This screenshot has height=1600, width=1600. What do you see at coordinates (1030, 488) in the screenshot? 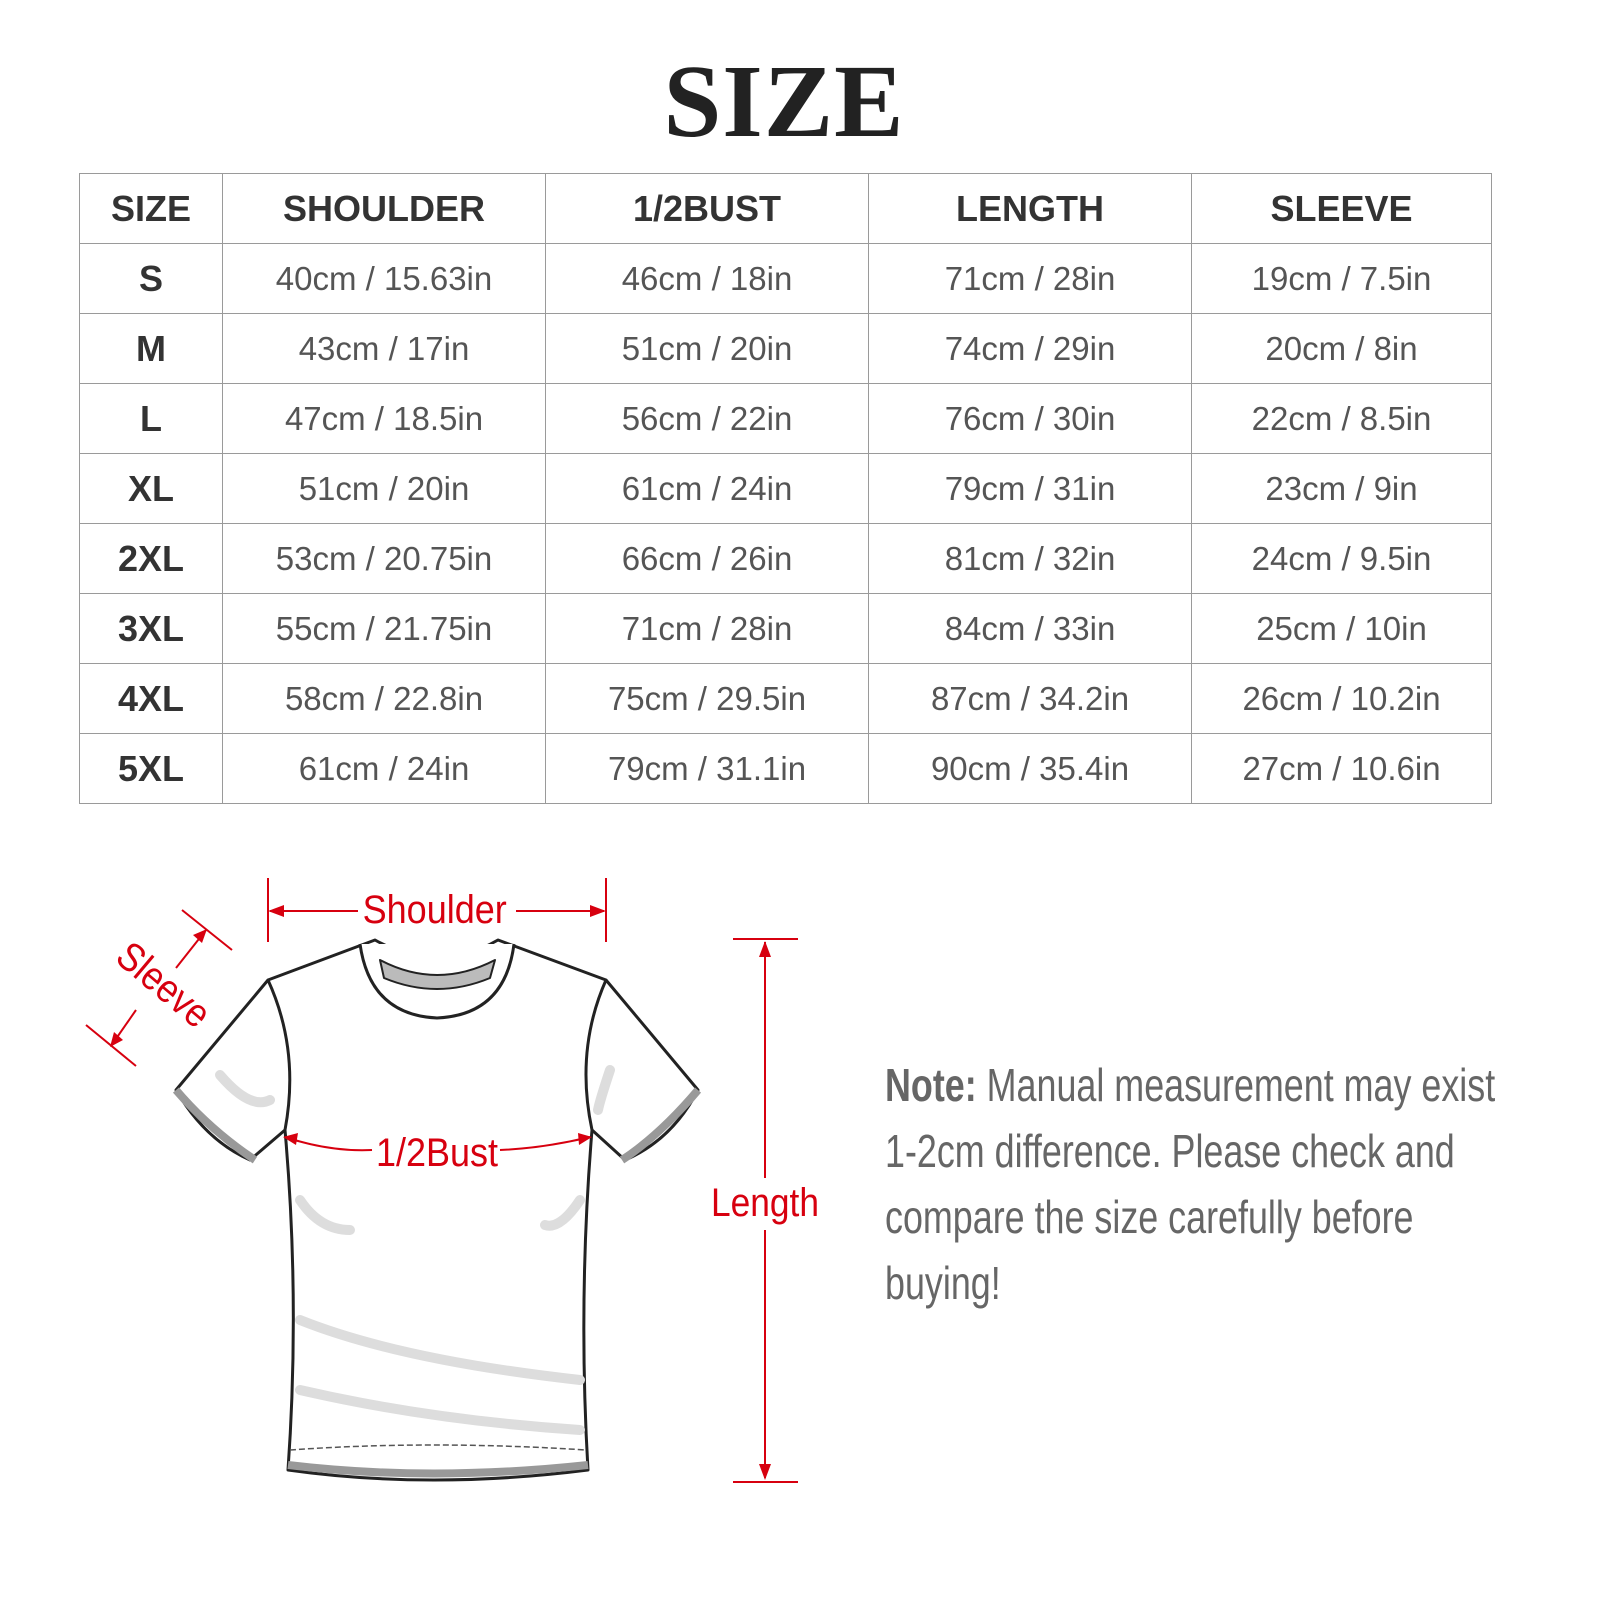
I see `measurement-cell: 79cm / 31in` at bounding box center [1030, 488].